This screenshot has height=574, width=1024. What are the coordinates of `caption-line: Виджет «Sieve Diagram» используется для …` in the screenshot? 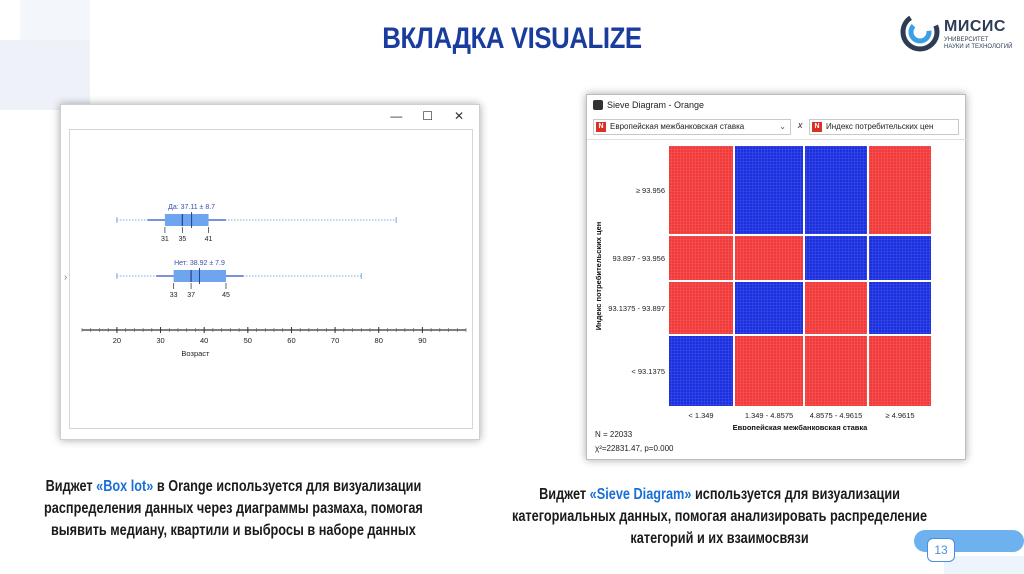 It's located at (719, 495).